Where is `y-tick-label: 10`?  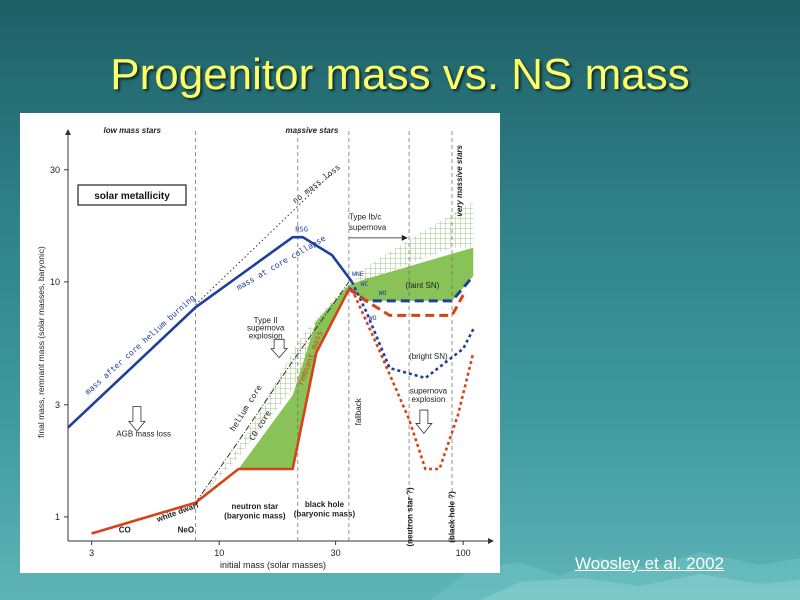
y-tick-label: 10 is located at coordinates (55, 282).